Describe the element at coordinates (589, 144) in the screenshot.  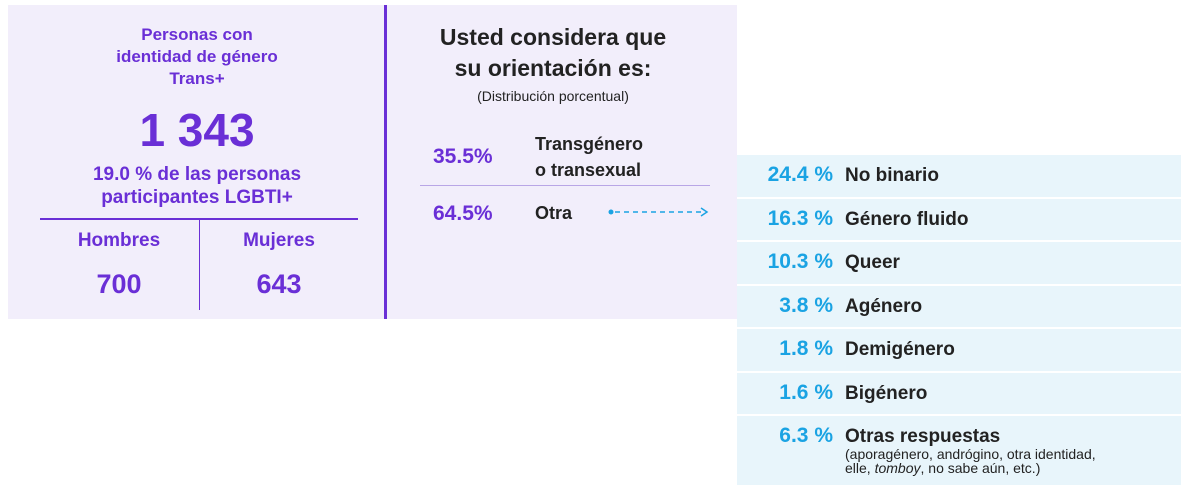
I see `label-line: Transgénero` at that location.